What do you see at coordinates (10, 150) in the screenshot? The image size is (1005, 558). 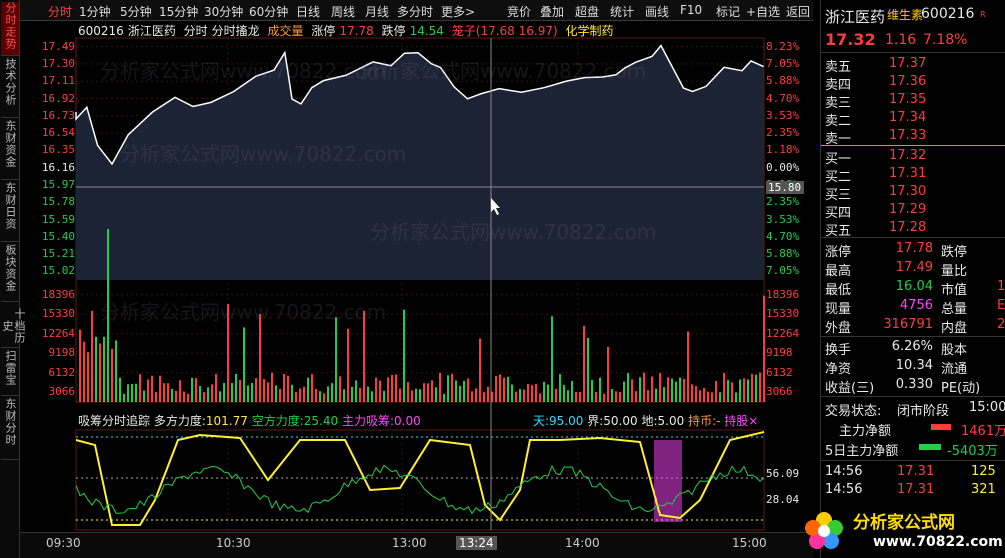 I see `tab-fund-flow: 东财资金` at bounding box center [10, 150].